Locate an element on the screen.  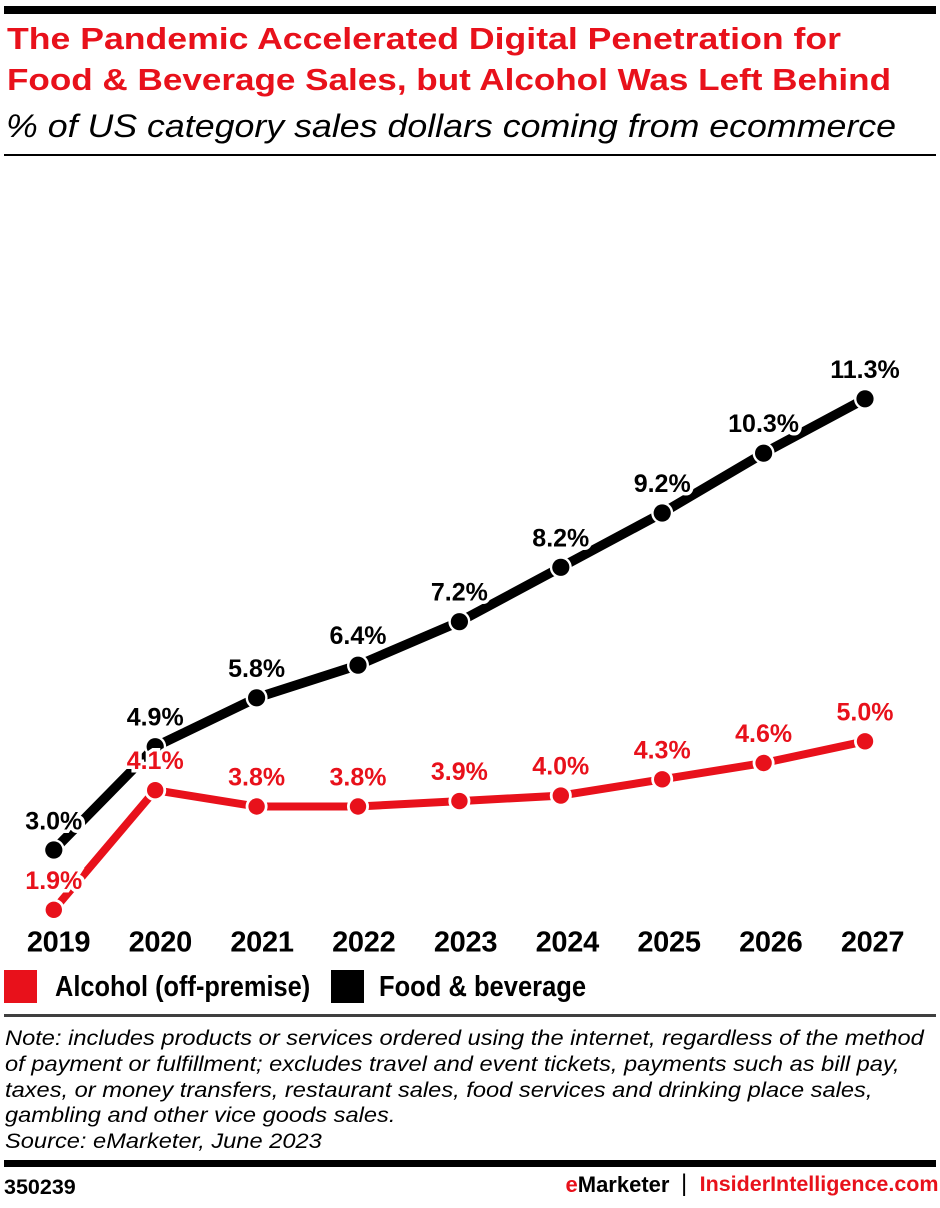
svg-text: 6.4% is located at coordinates (358, 636).